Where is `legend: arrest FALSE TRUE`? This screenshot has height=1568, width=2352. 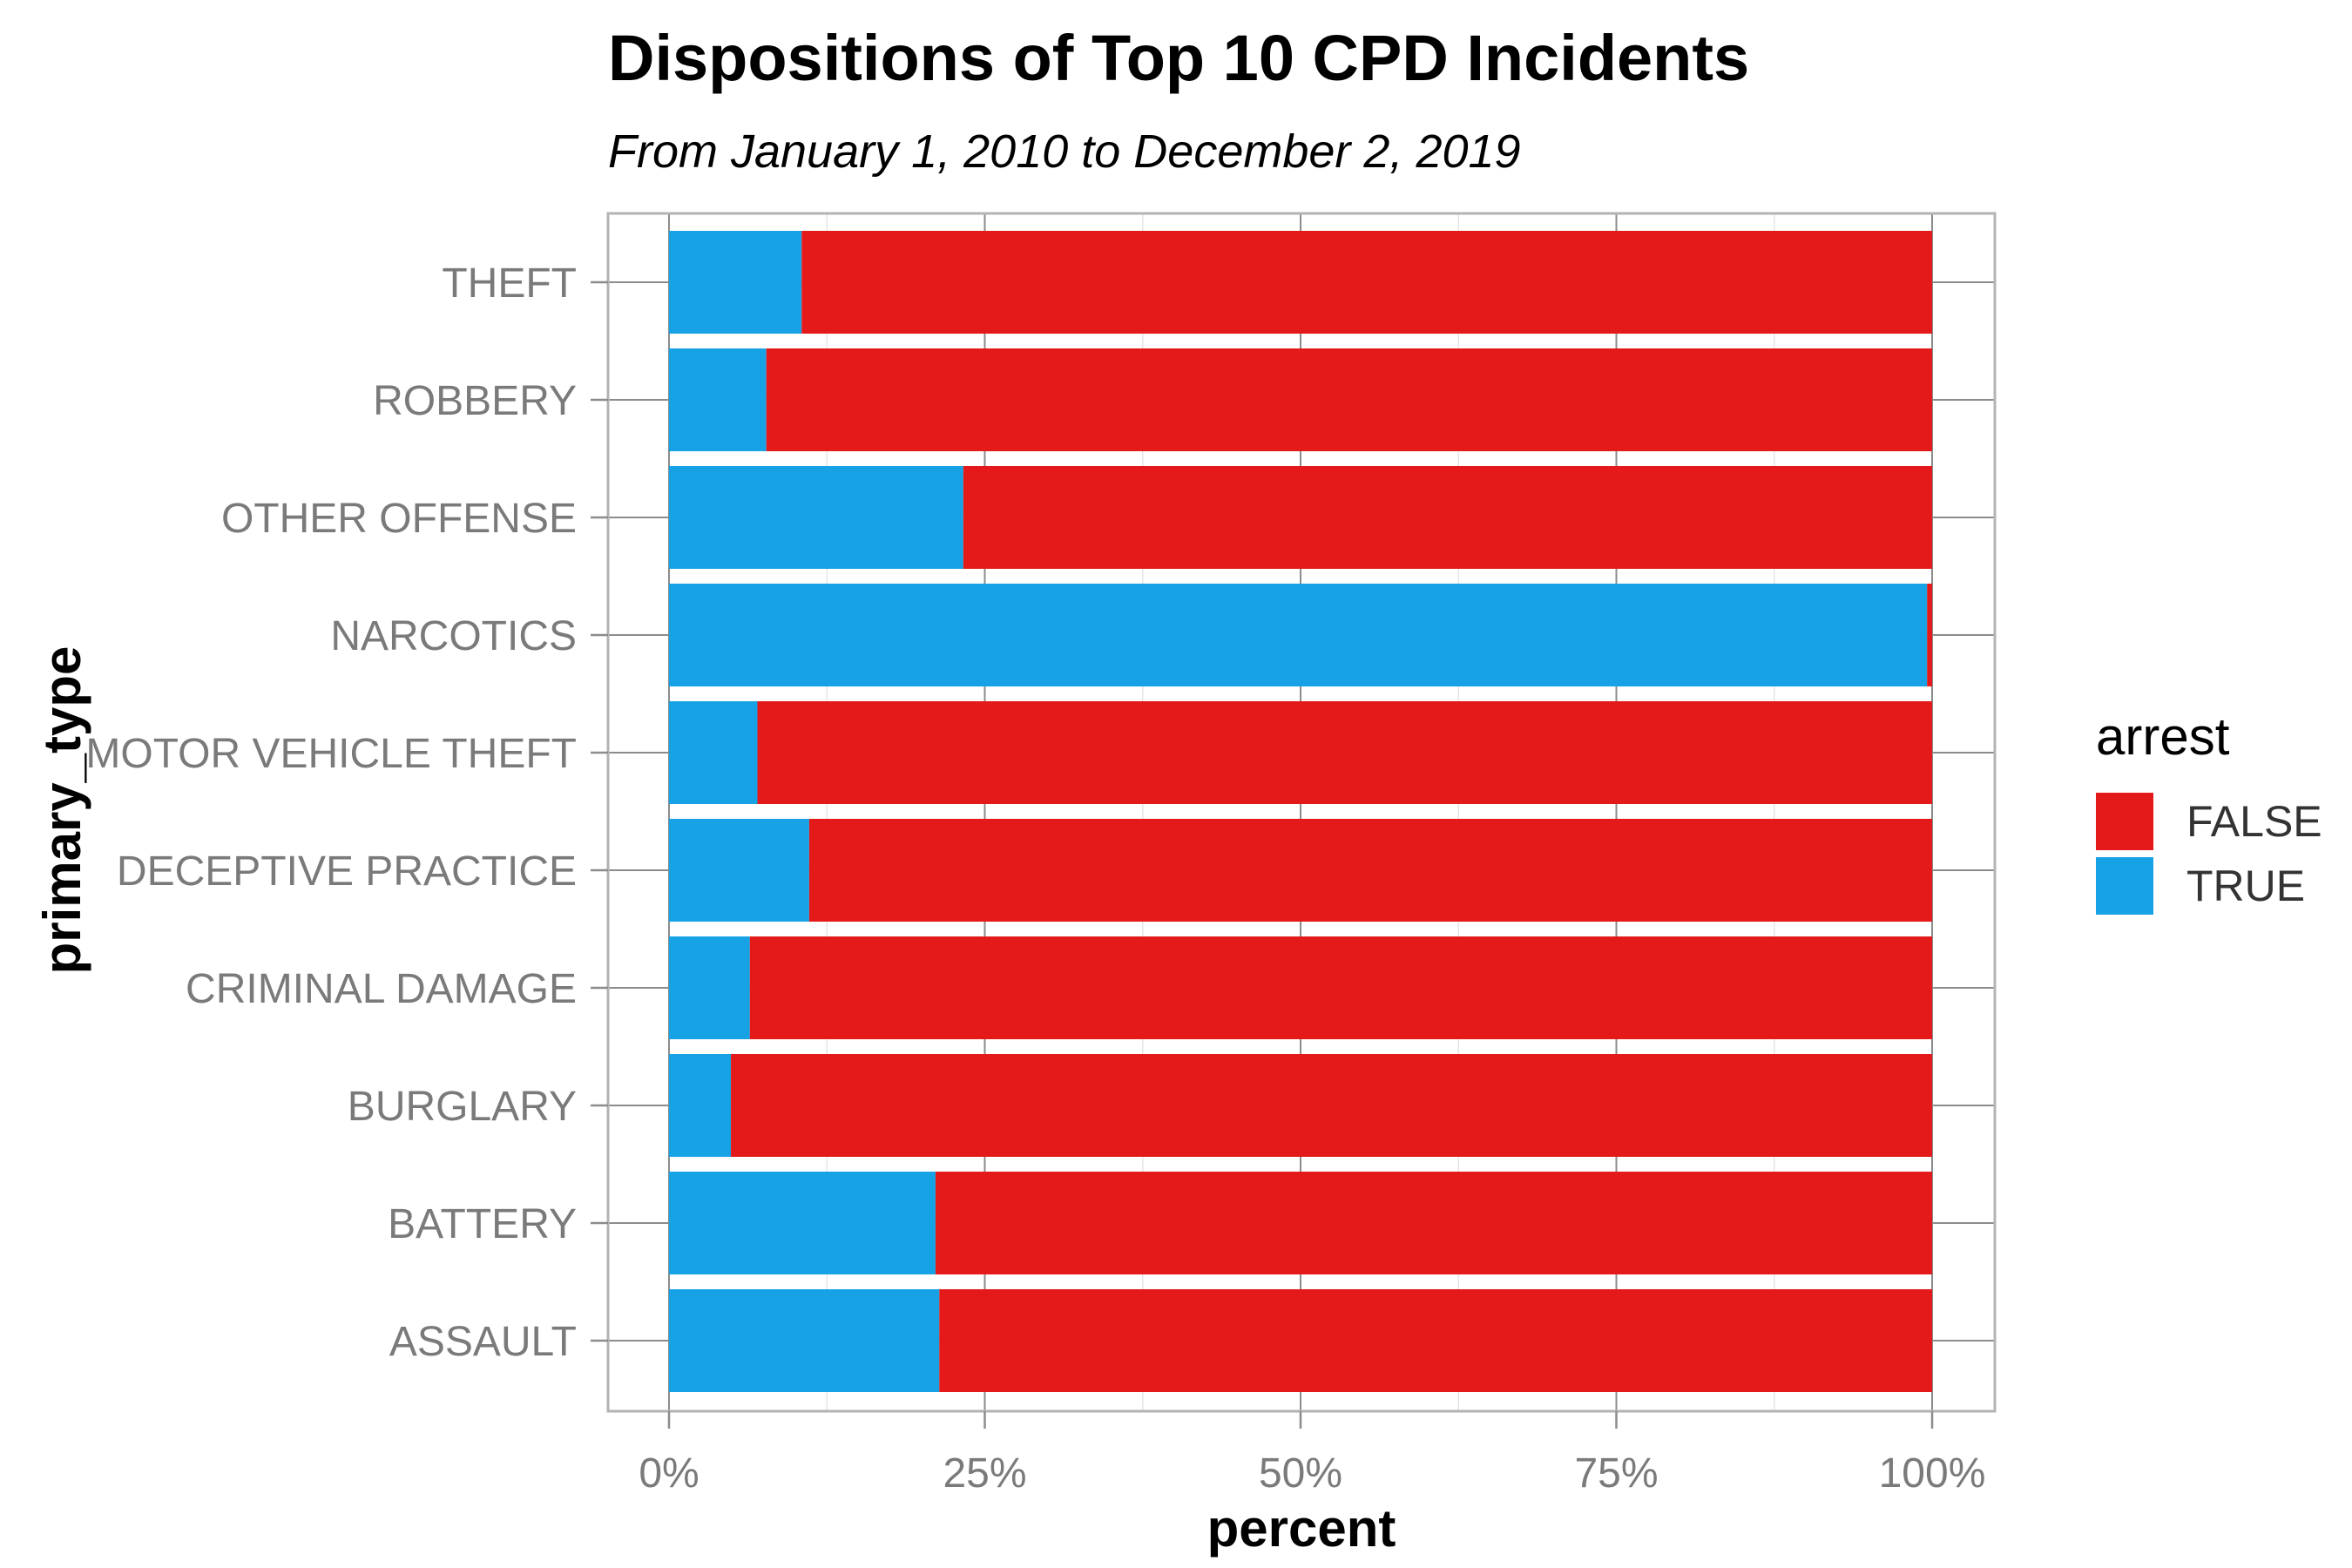
legend: arrest FALSE TRUE is located at coordinates (2209, 811).